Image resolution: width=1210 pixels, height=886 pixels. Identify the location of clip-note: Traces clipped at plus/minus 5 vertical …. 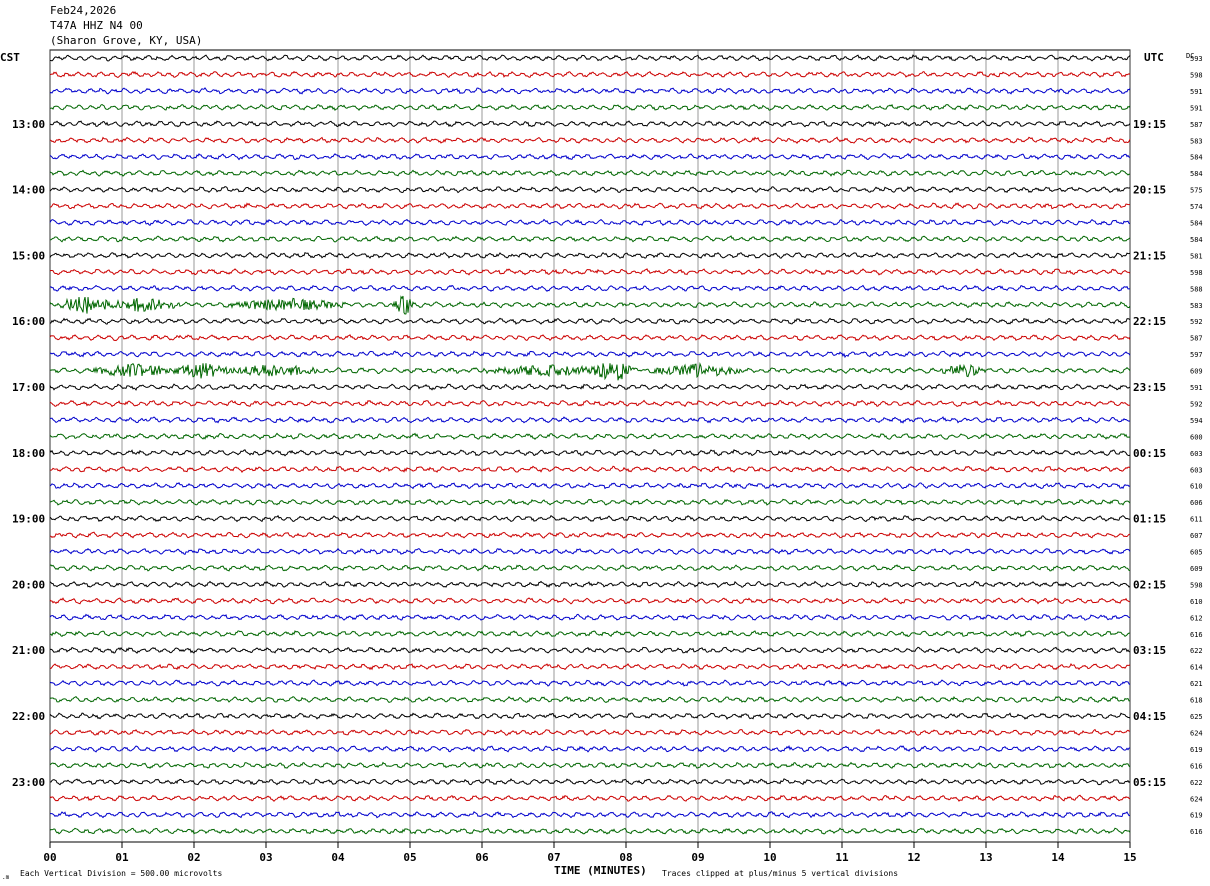
(780, 873).